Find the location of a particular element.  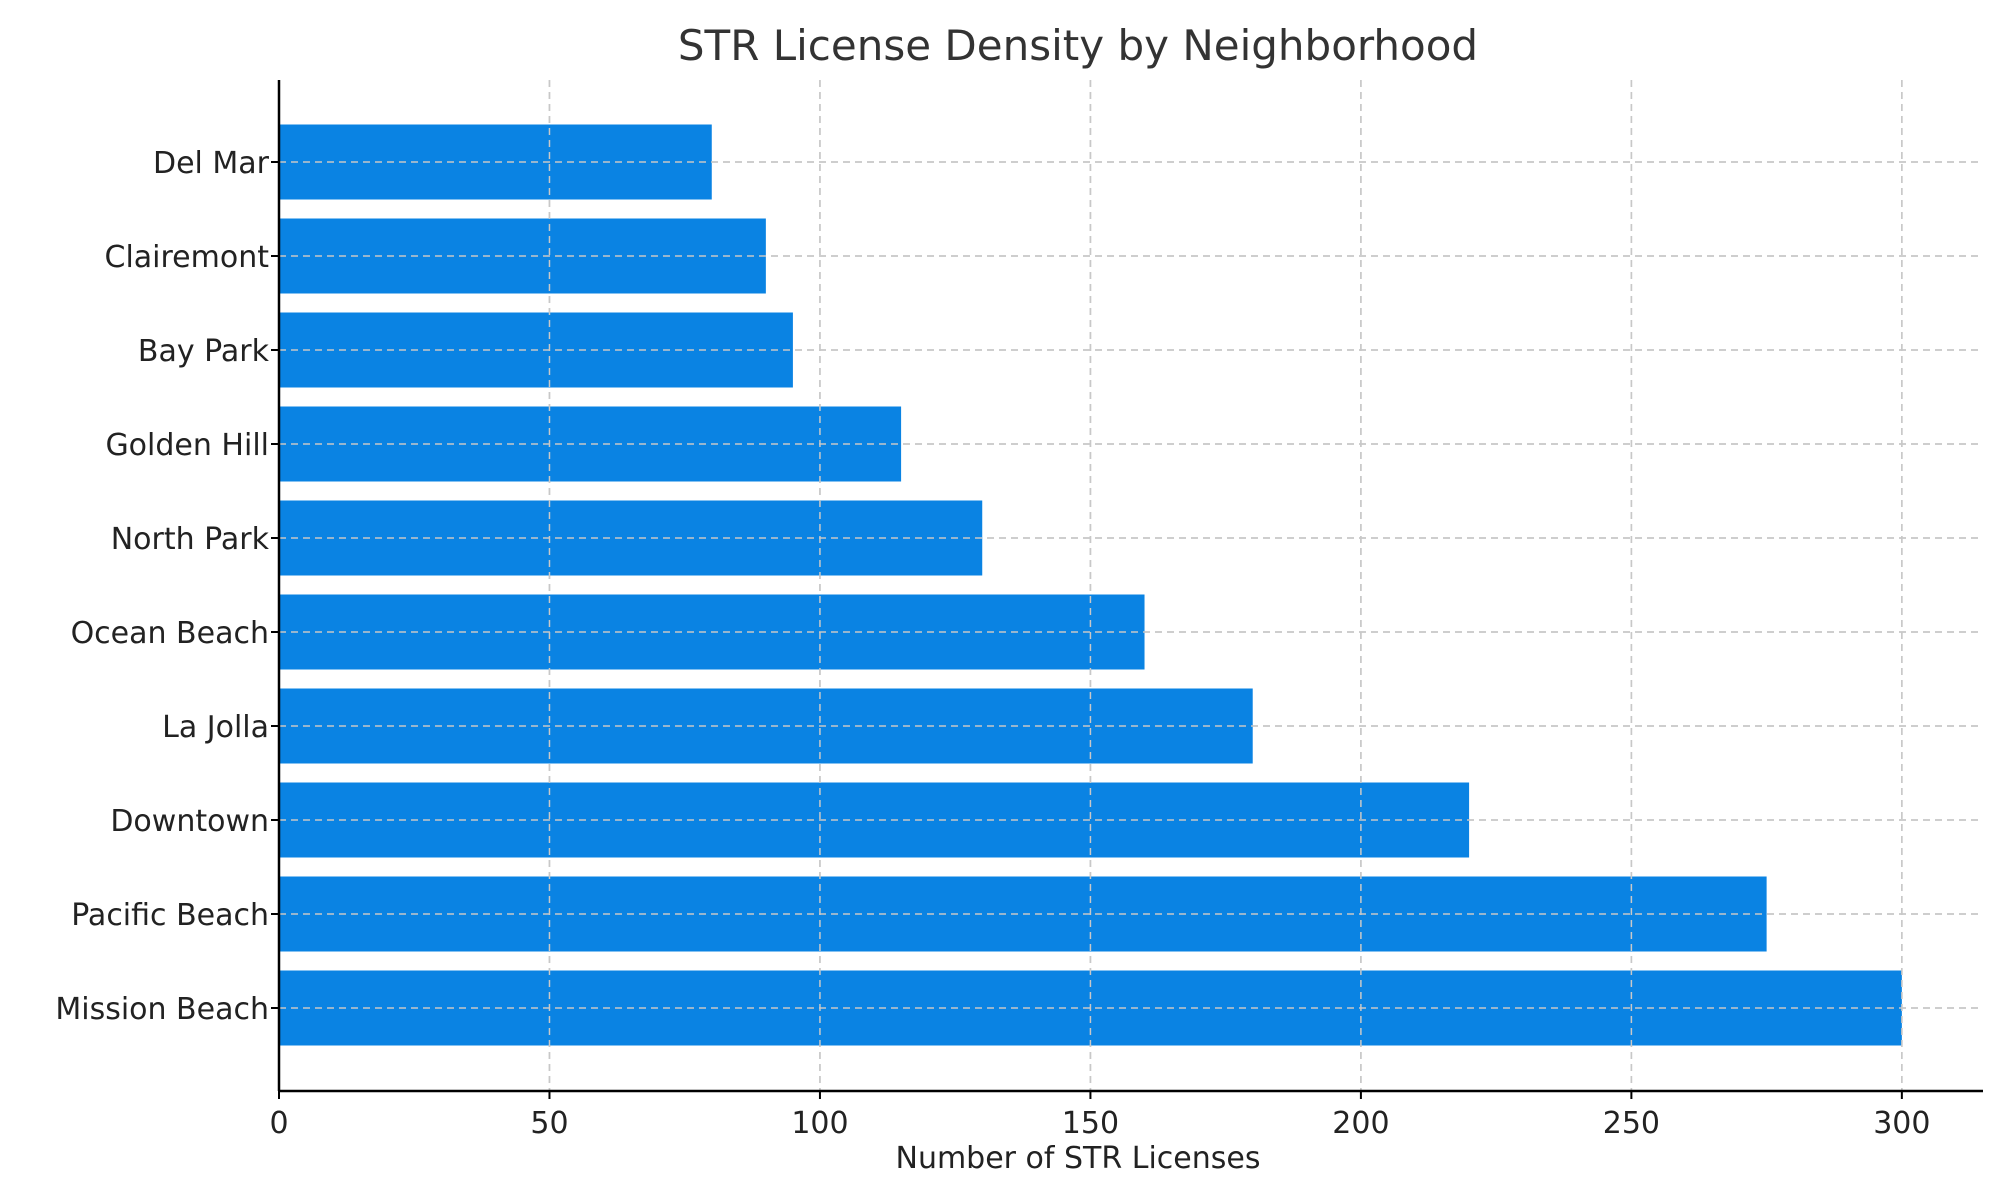

x-tick-labels: 0 50 100 150 200 250 300 is located at coordinates (1099, 1123).